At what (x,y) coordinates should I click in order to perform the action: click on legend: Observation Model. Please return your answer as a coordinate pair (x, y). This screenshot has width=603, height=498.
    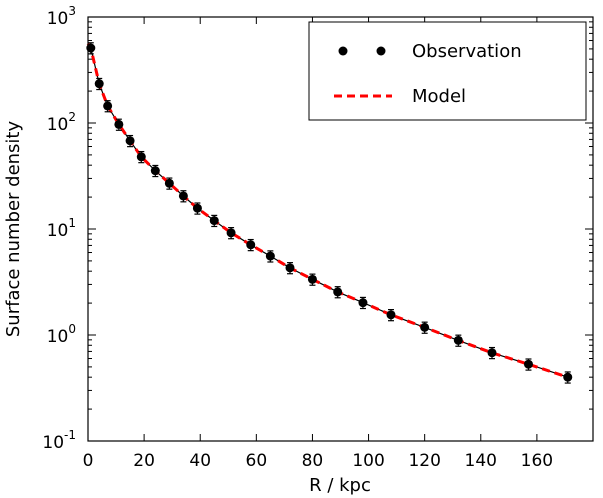
    Looking at the image, I should click on (447, 71).